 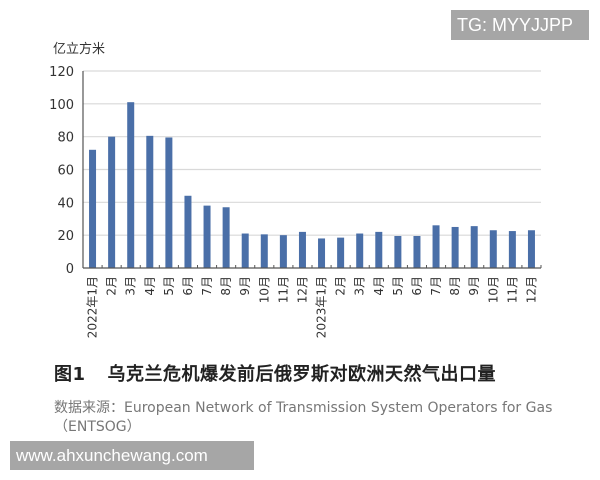 I want to click on y-tick-label: 0, so click(x=70, y=269).